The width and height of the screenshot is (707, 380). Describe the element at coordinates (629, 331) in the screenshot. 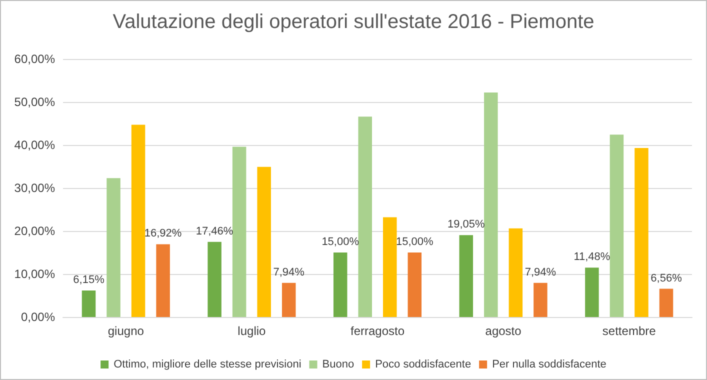

I see `x-tick-label: settembre` at that location.